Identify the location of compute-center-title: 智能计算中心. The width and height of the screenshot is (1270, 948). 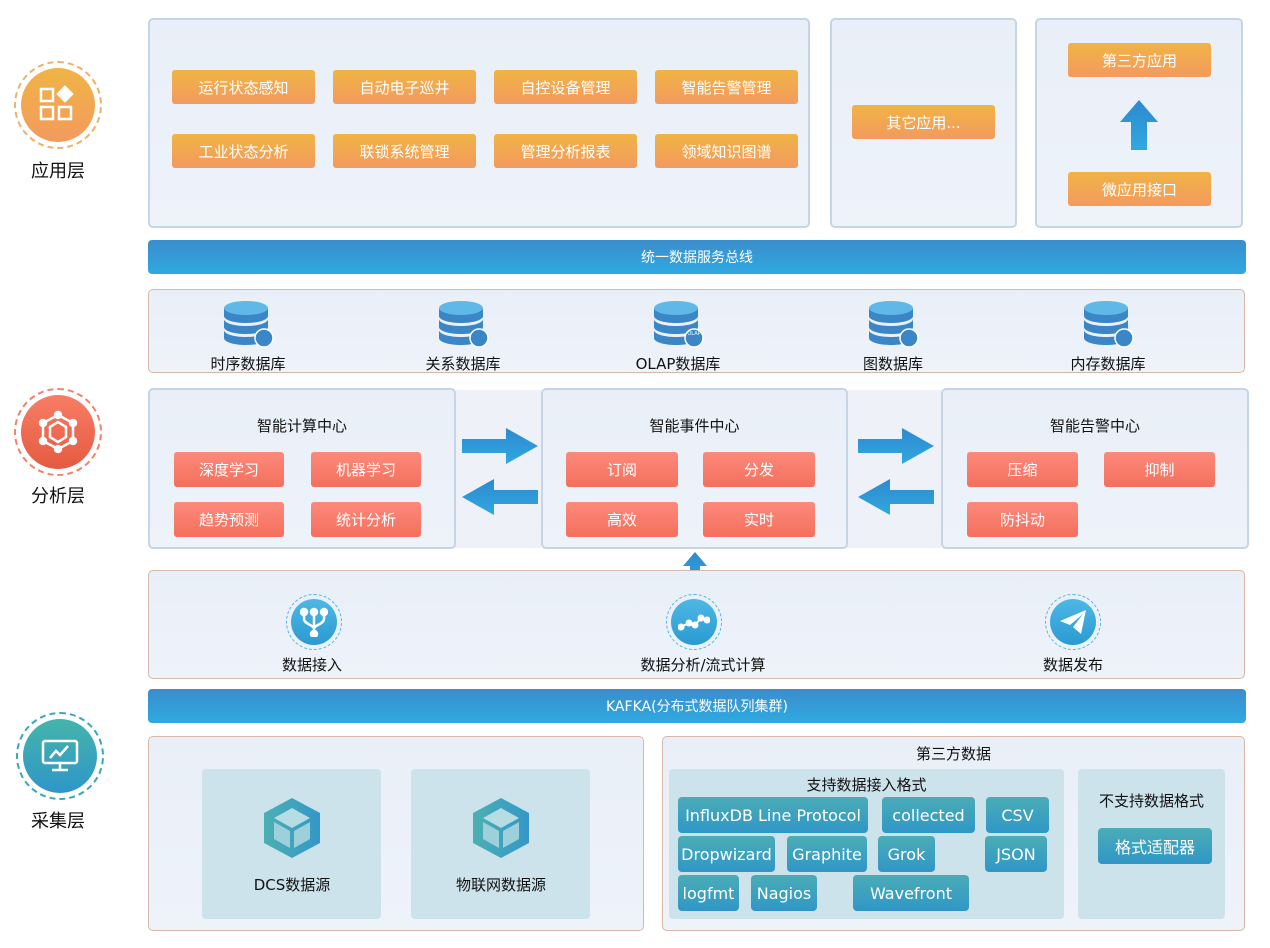
(301, 426).